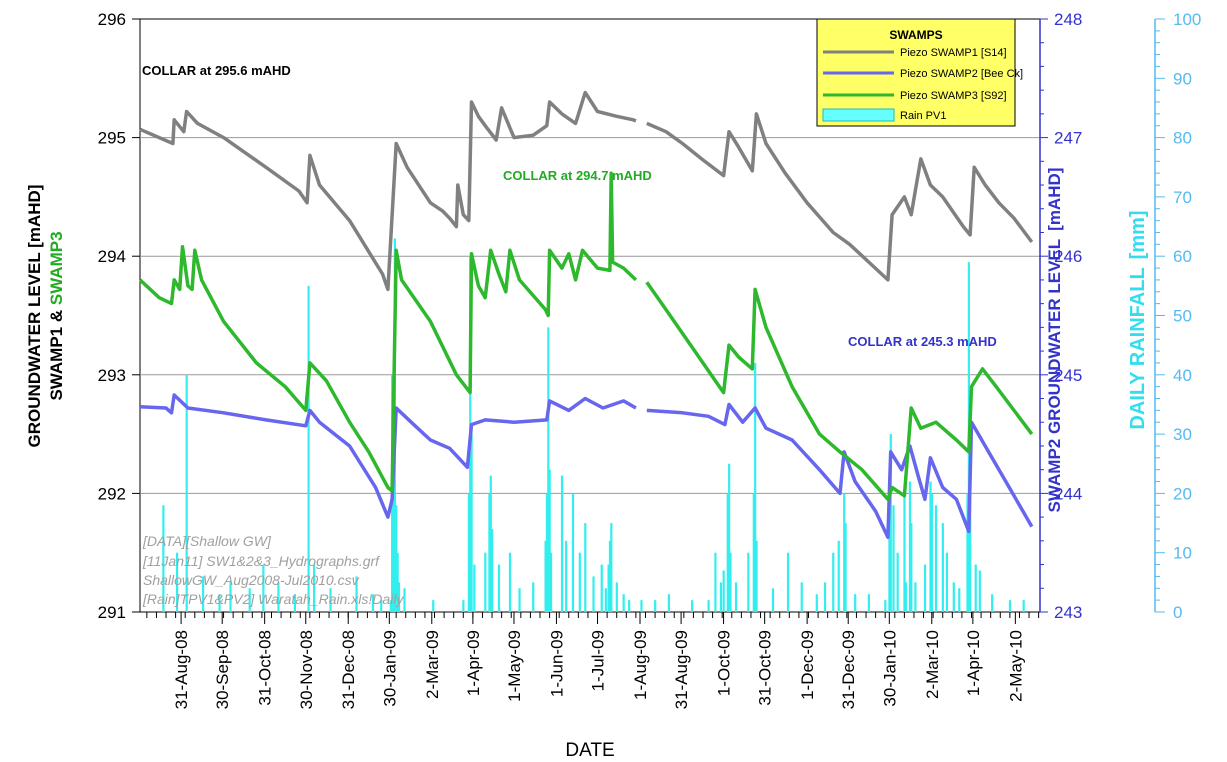 Image resolution: width=1227 pixels, height=762 pixels. Describe the element at coordinates (1068, 375) in the screenshot. I see `right-axis-tick-label: 245` at that location.